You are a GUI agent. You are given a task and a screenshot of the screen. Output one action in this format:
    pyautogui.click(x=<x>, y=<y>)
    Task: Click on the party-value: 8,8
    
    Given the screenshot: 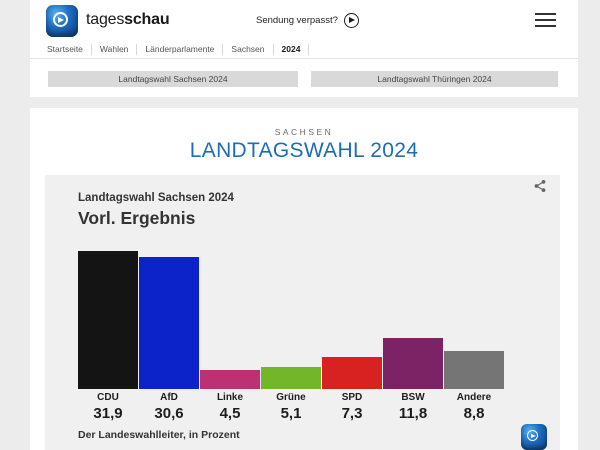 What is the action you would take?
    pyautogui.click(x=474, y=413)
    